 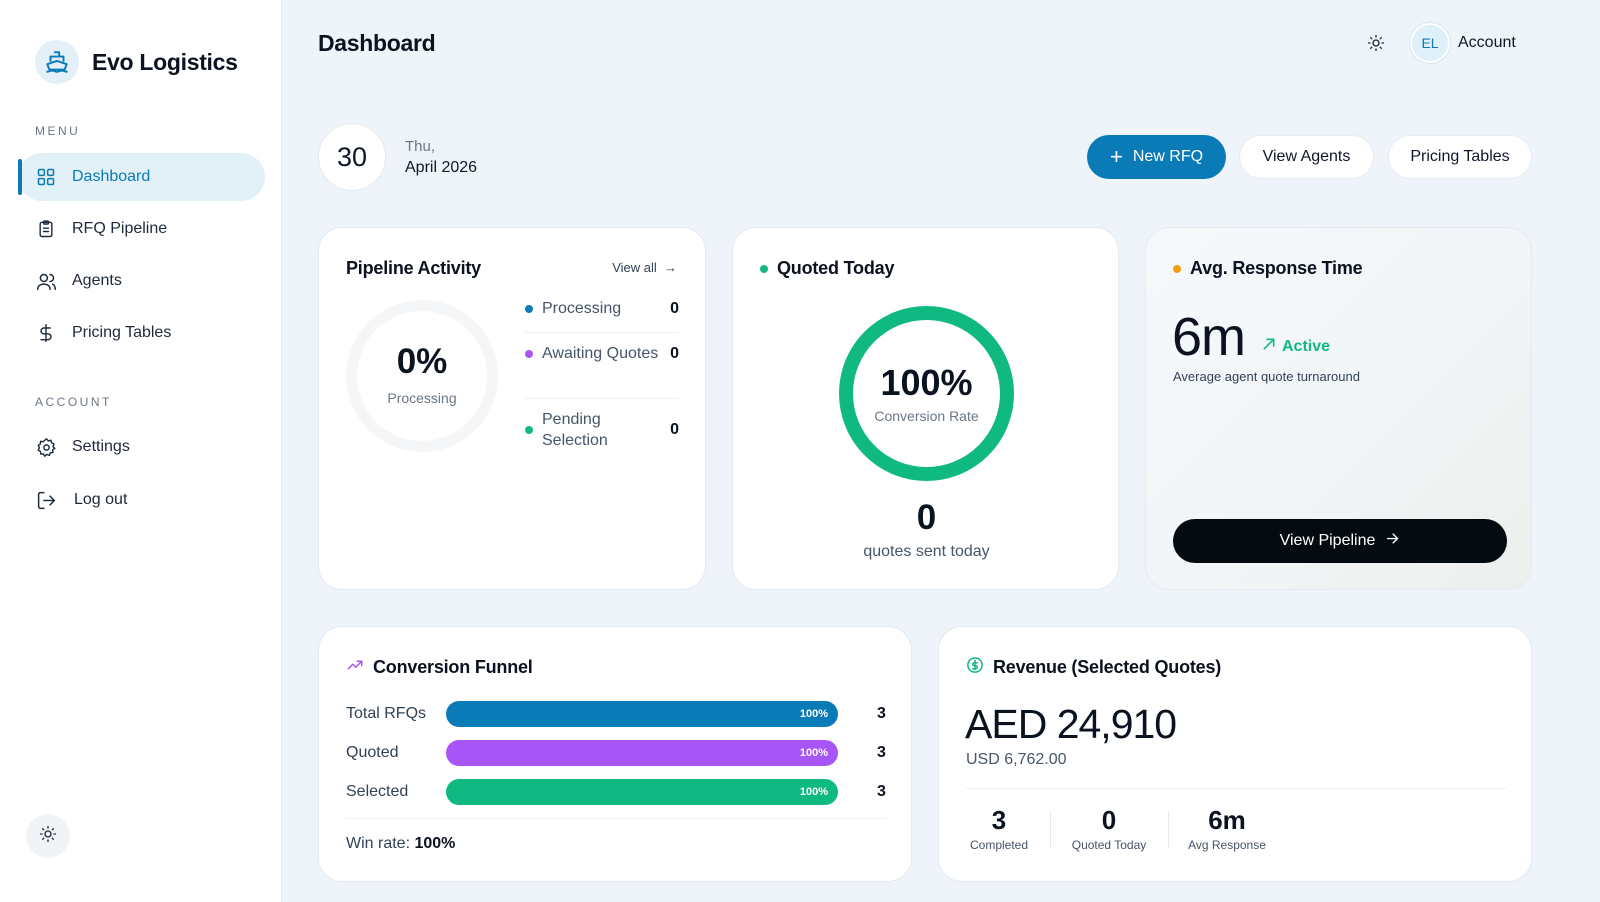 What do you see at coordinates (575, 430) in the screenshot?
I see `stat-label: Pending Selection` at bounding box center [575, 430].